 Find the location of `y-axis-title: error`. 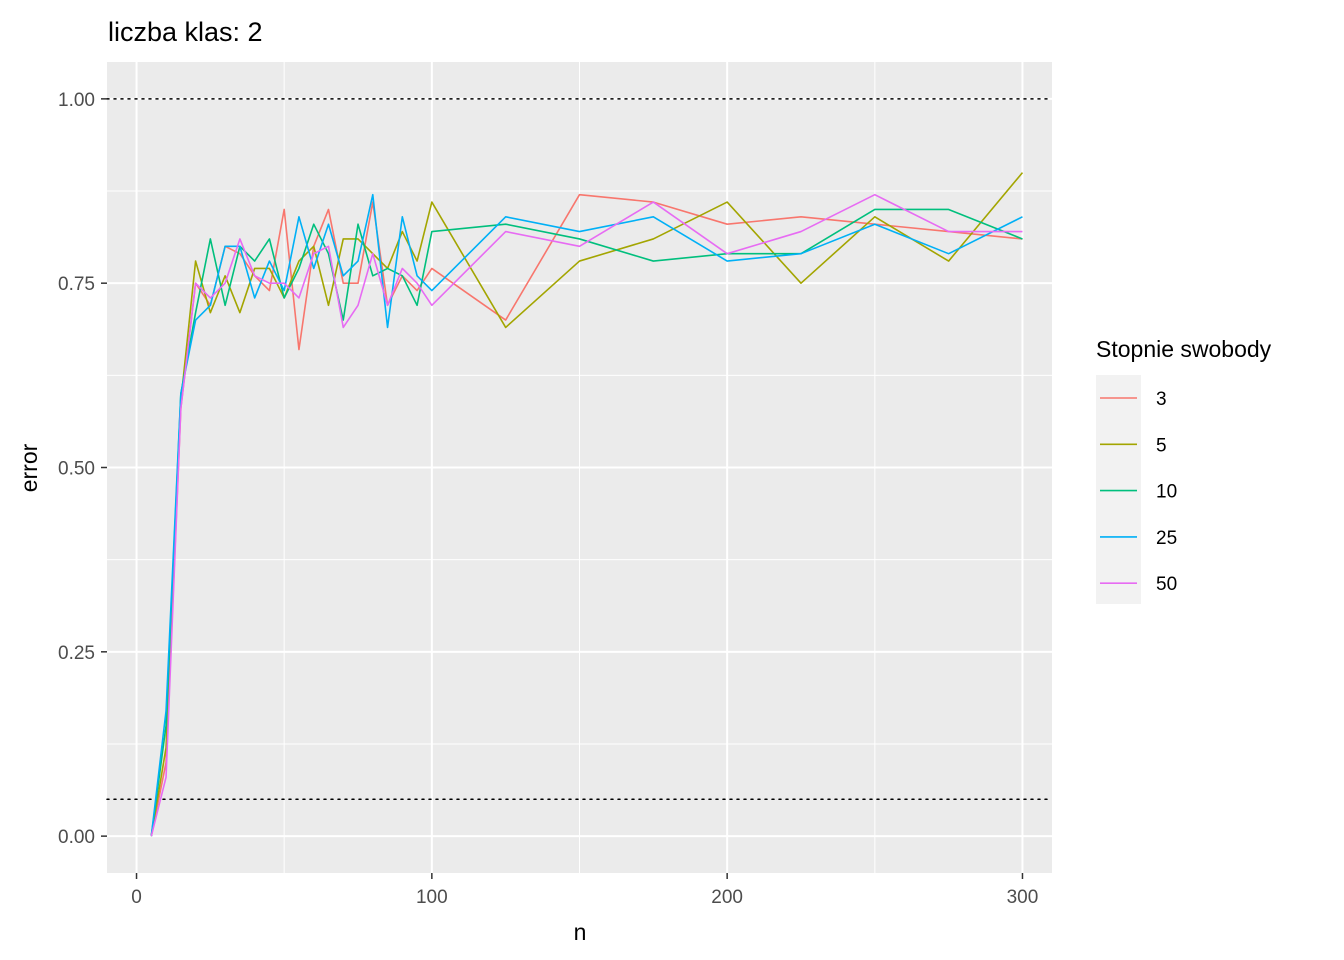

y-axis-title: error is located at coordinates (29, 467).